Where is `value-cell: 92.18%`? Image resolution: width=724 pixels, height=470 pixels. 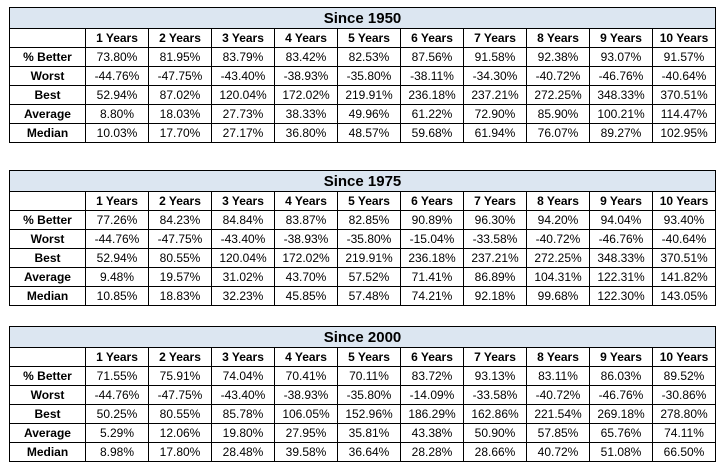
value-cell: 92.18% is located at coordinates (495, 296).